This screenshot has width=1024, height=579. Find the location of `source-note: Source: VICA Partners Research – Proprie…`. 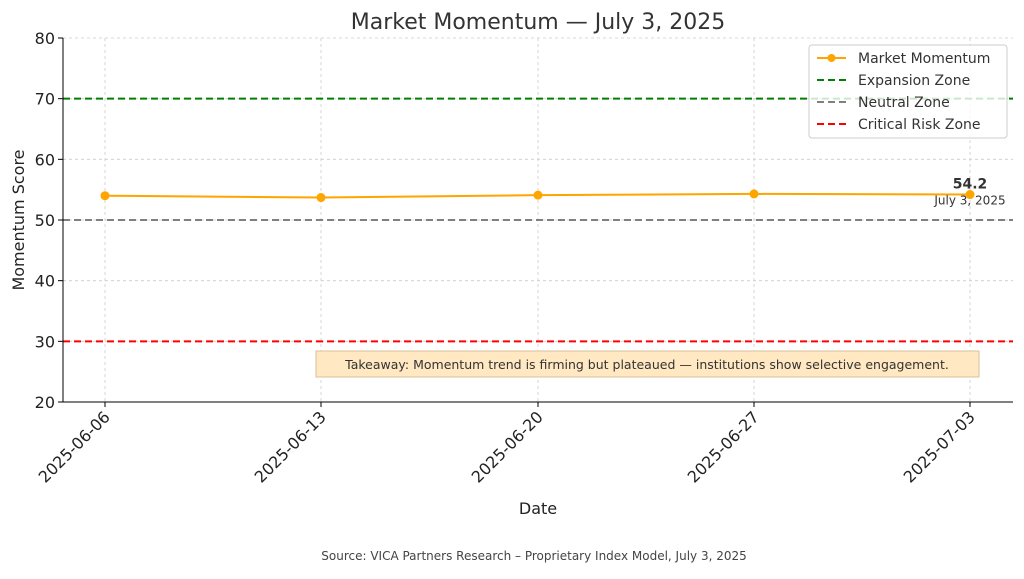

source-note: Source: VICA Partners Research – Proprie… is located at coordinates (534, 556).